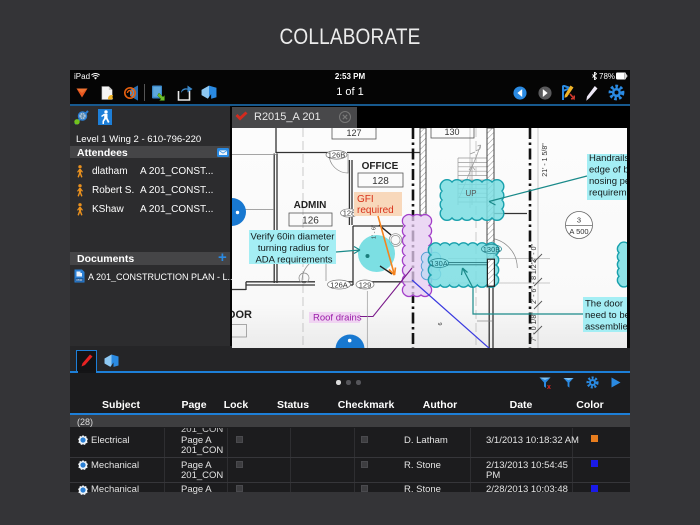 This screenshot has width=700, height=525. What do you see at coordinates (310, 205) in the screenshot?
I see `svg-text: ADMIN` at bounding box center [310, 205].